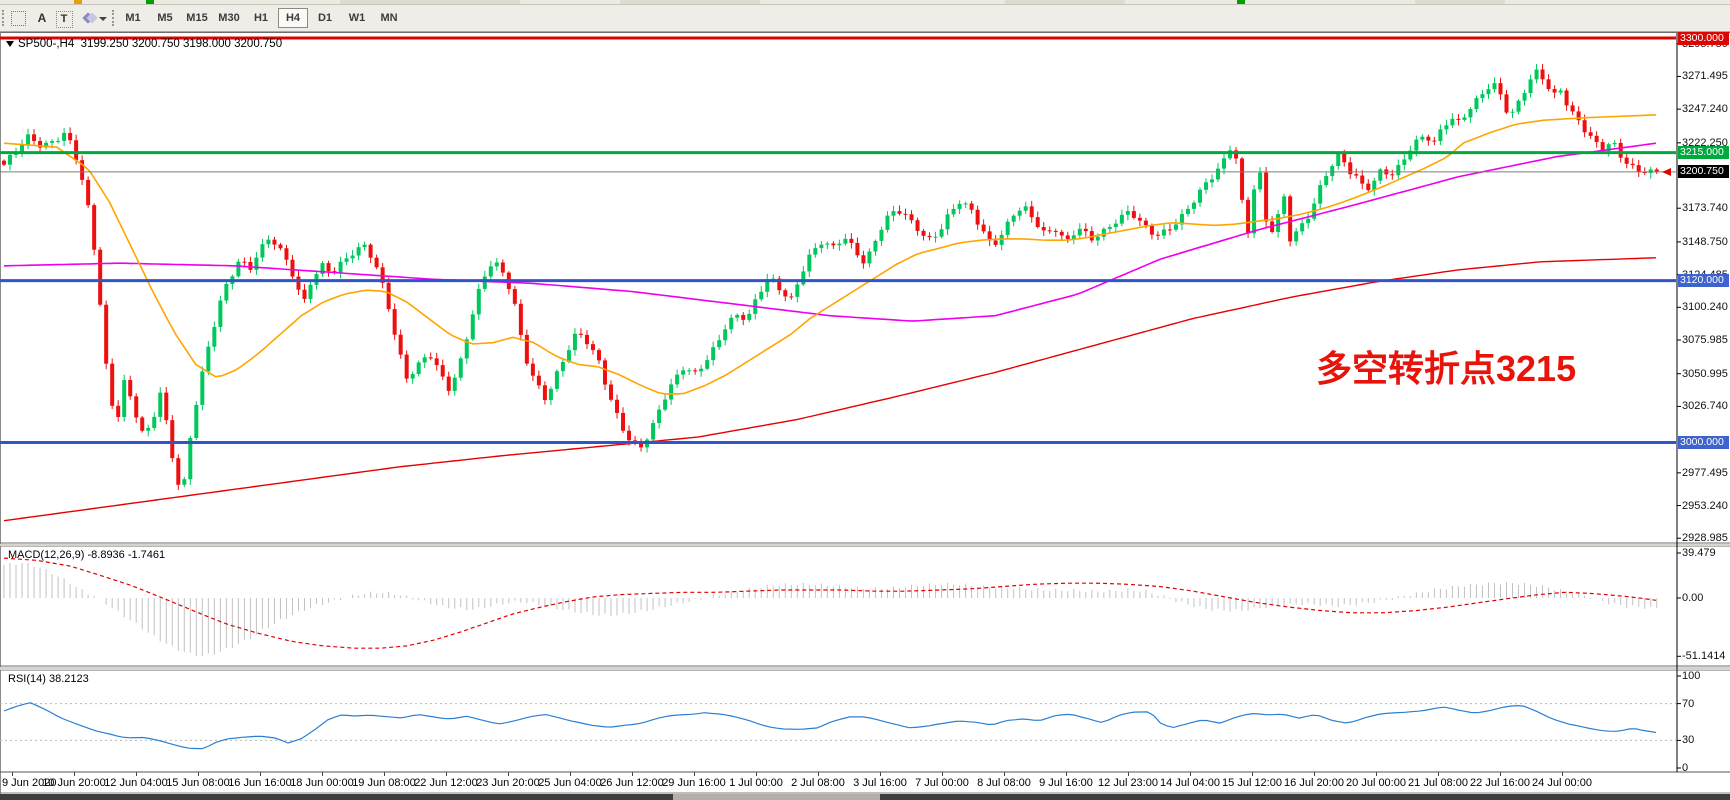 The width and height of the screenshot is (1730, 800). I want to click on timeframe-button-mn: MN, so click(389, 18).